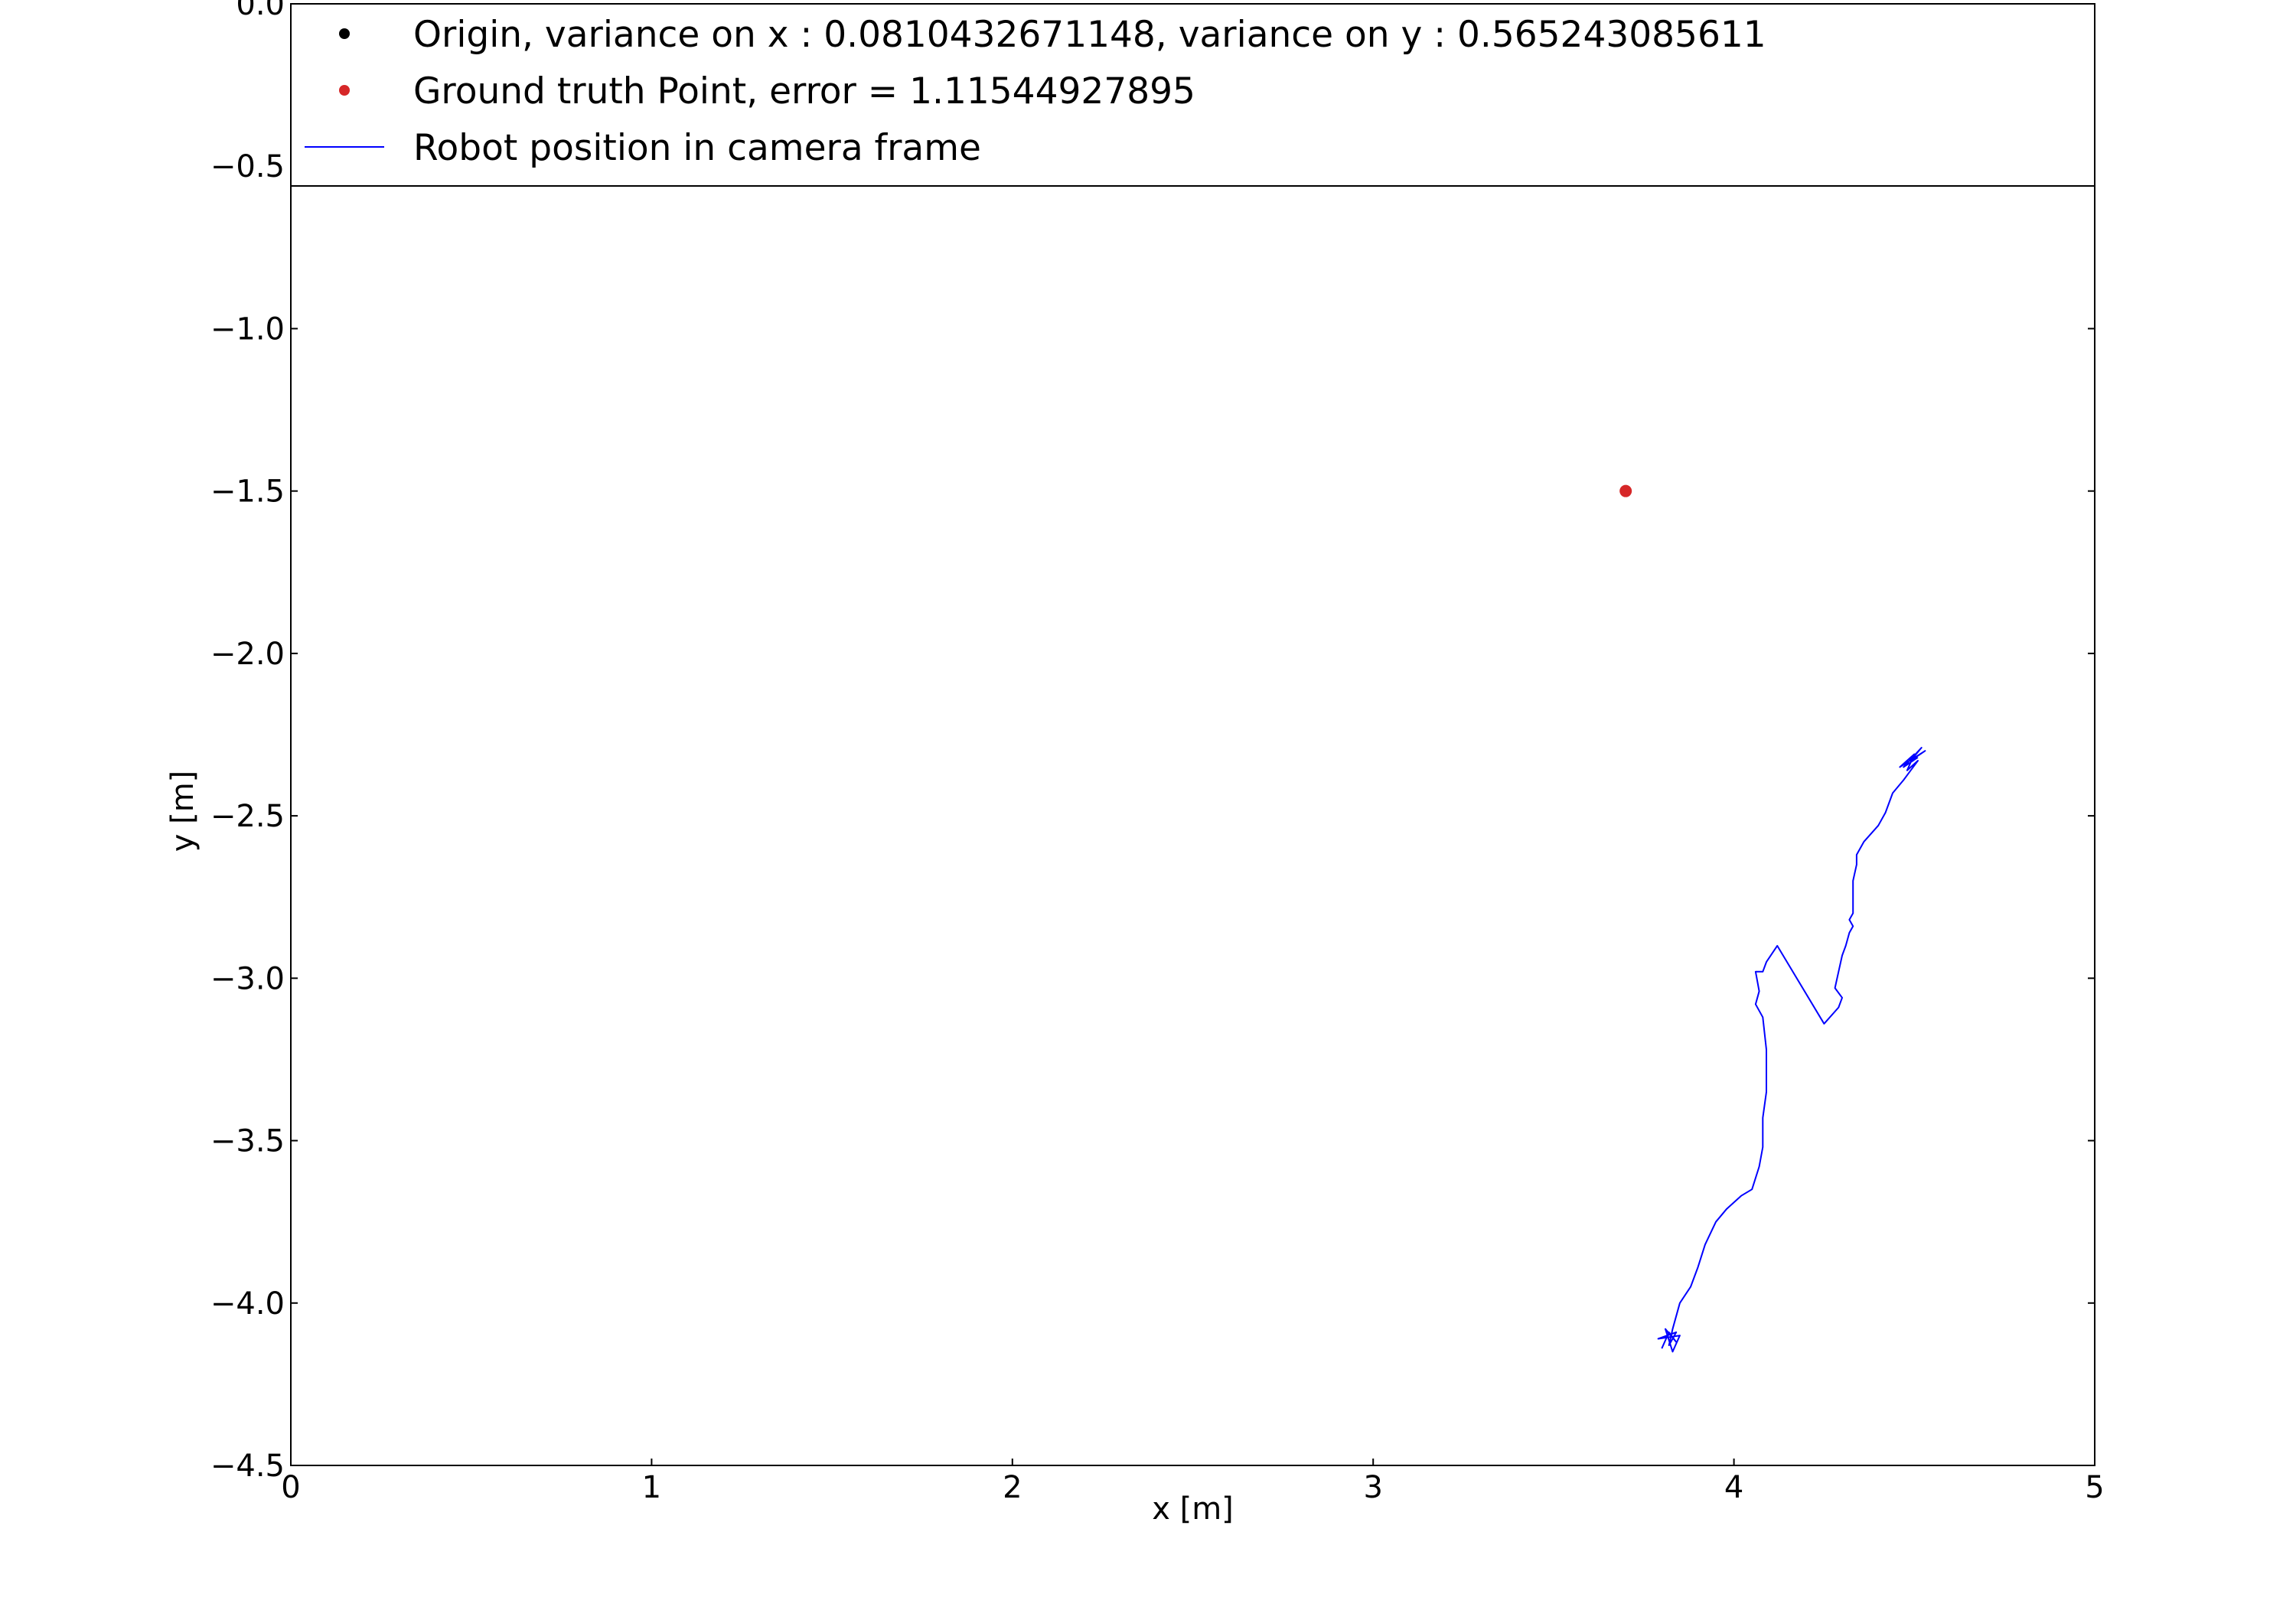  Describe the element at coordinates (1791, 1050) in the screenshot. I see `robot-trajectory-line` at that location.